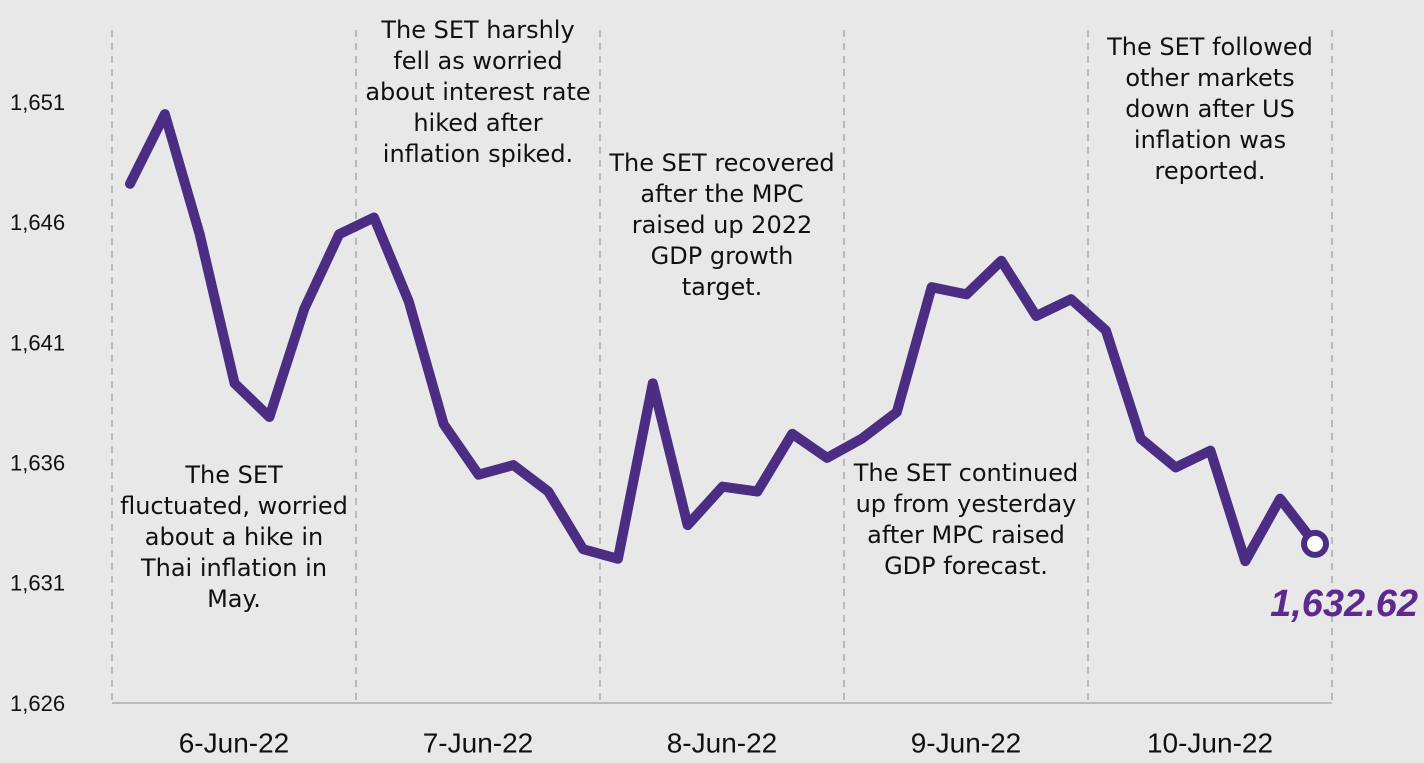 This screenshot has width=1424, height=763. Describe the element at coordinates (37, 222) in the screenshot. I see `y-tick-label: 1,646` at that location.